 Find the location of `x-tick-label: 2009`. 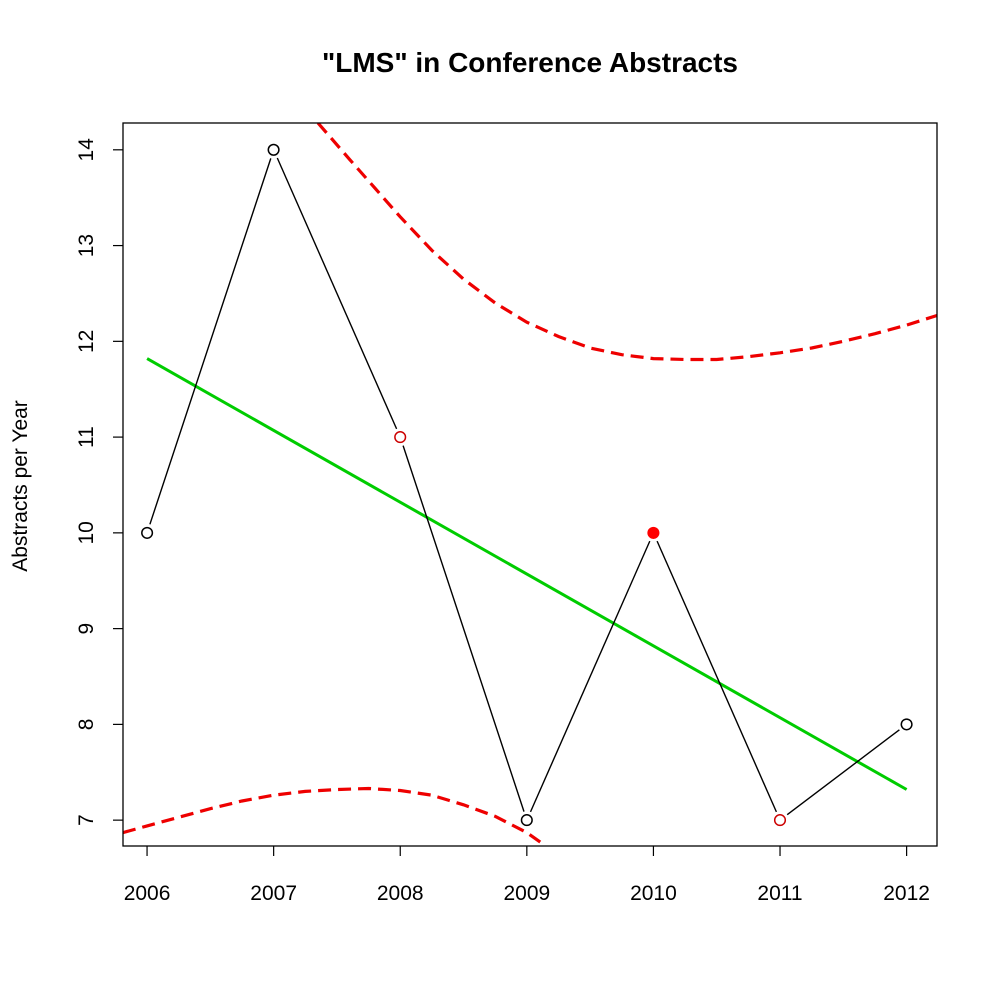

x-tick-label: 2009 is located at coordinates (526, 893).